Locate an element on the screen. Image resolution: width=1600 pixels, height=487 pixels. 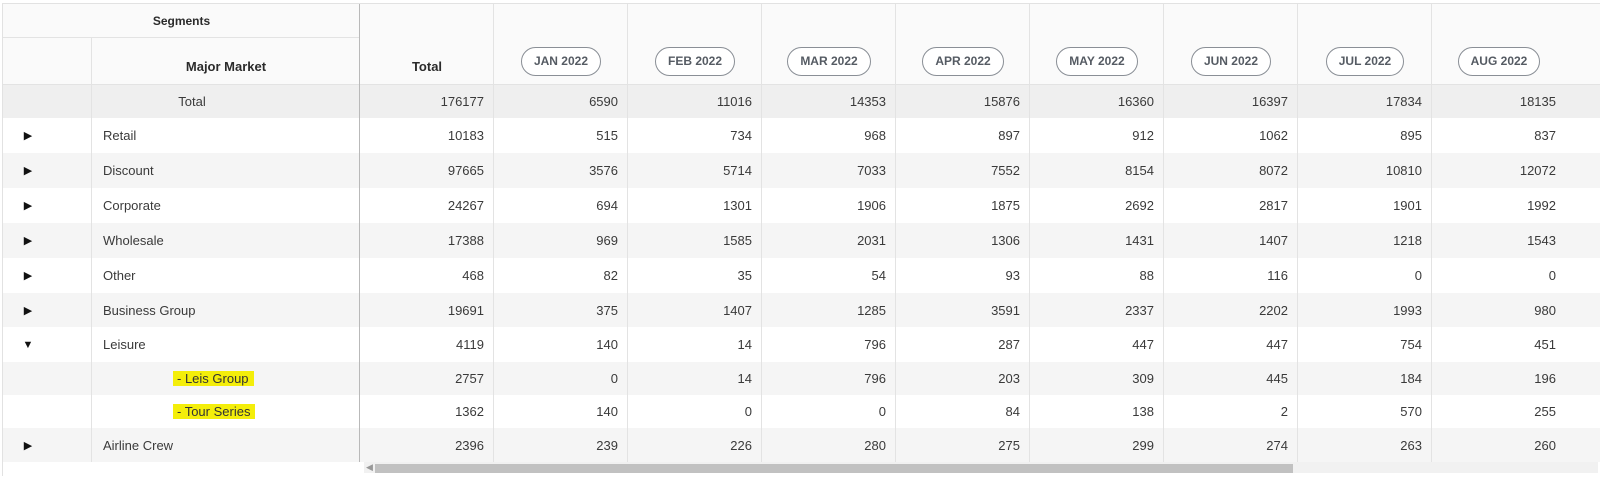
month-value-cell: 93 is located at coordinates (1012, 275).